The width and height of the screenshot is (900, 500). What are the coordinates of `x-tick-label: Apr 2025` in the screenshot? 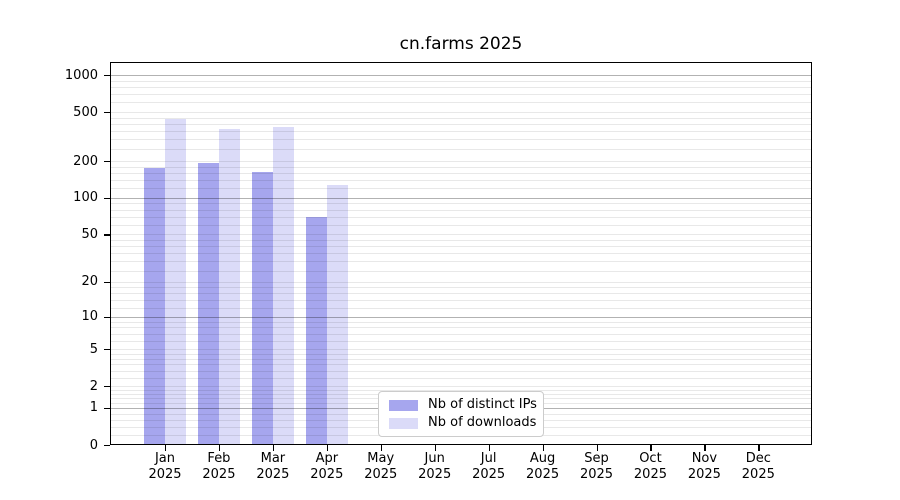 It's located at (327, 466).